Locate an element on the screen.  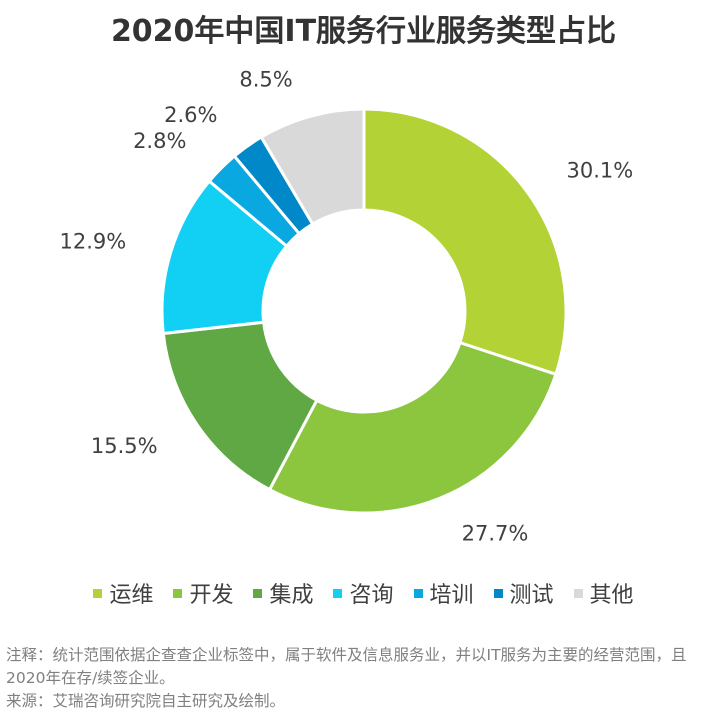
donut-slice-jicheng is located at coordinates (240, 406).